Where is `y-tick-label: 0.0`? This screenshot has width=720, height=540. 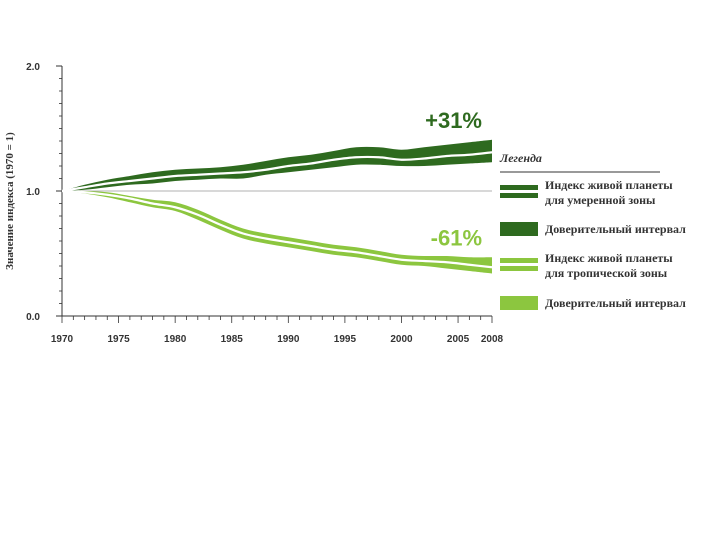
y-tick-label: 0.0 is located at coordinates (33, 317).